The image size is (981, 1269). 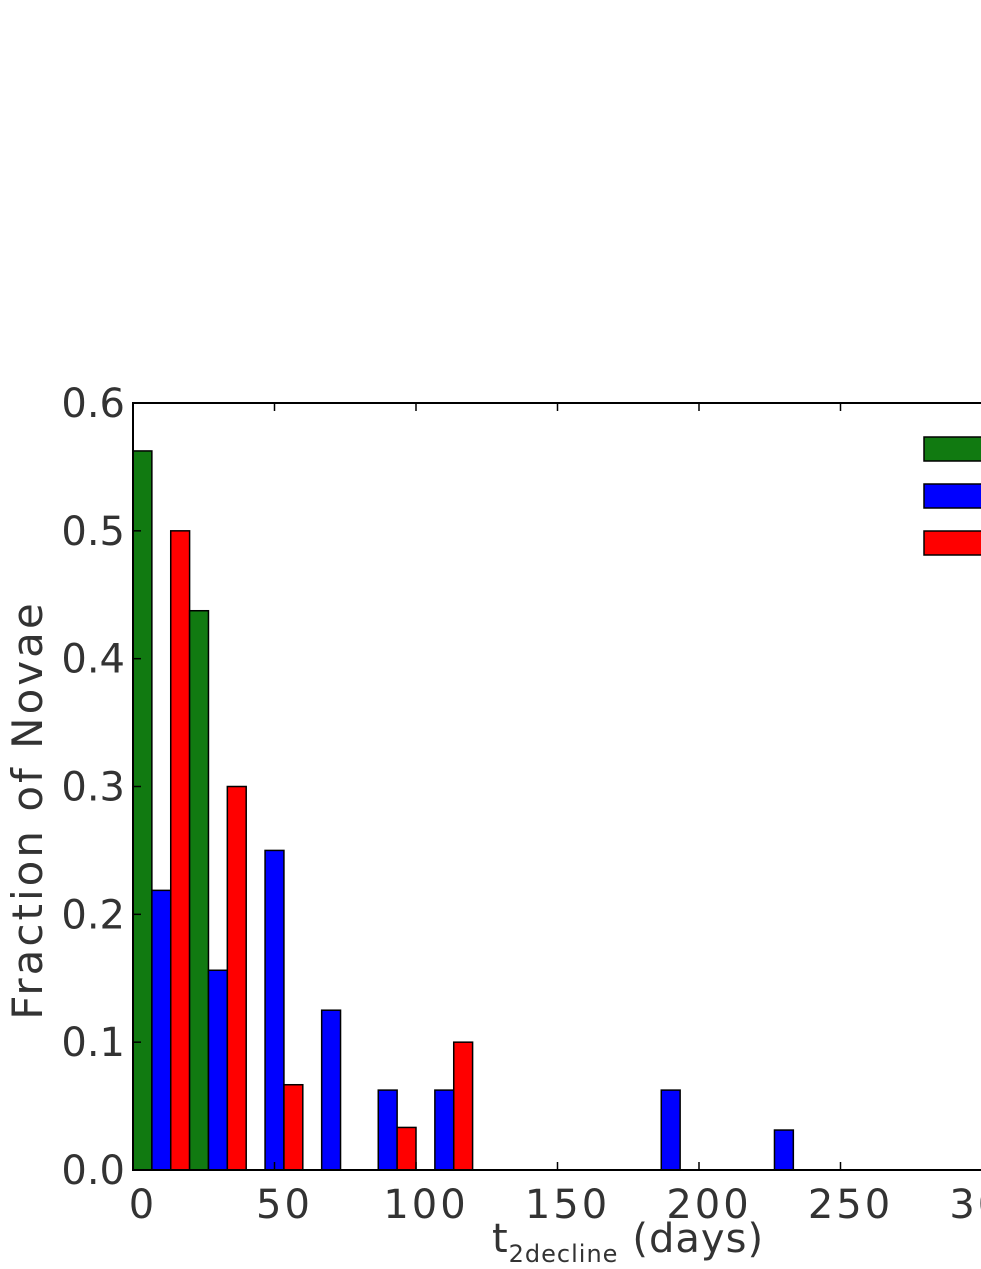 What do you see at coordinates (93, 532) in the screenshot?
I see `y-tick-label: 0.5` at bounding box center [93, 532].